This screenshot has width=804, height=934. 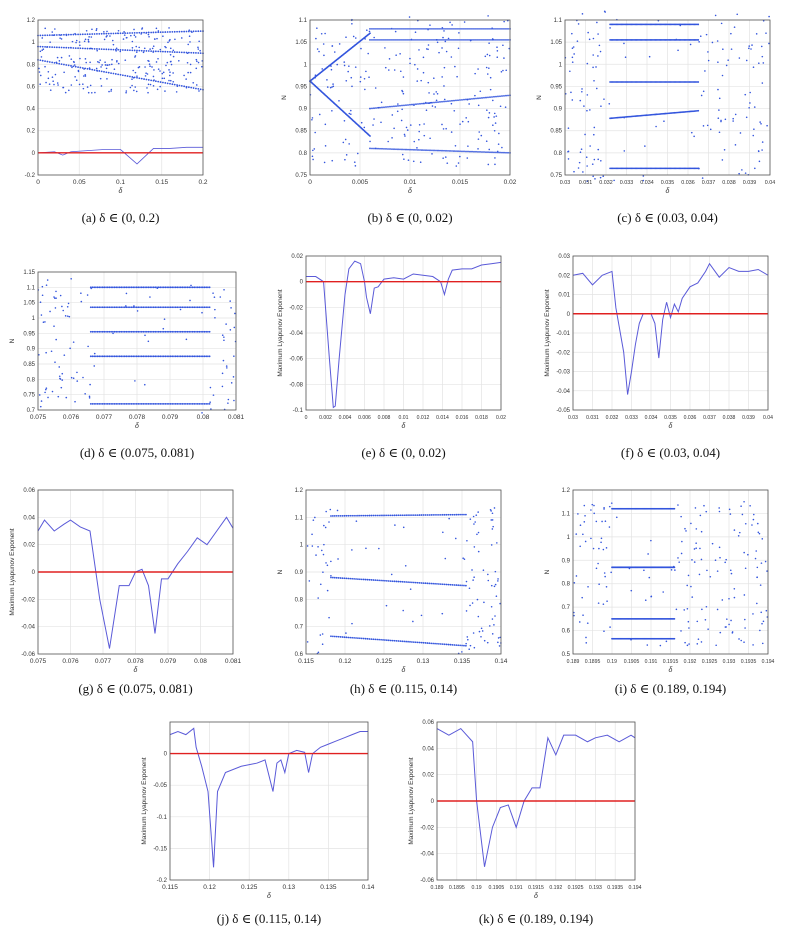 I want to click on y-tick-label: 1, so click(x=34, y=319).